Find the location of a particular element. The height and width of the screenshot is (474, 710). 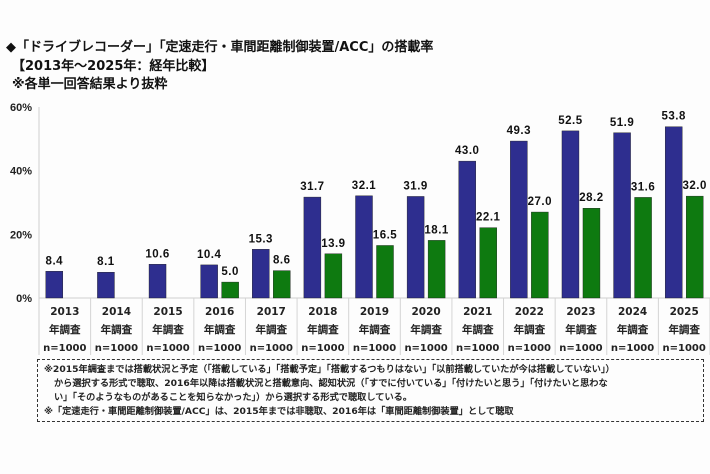

footnote-3: い」「そのようなものがあることを知らなかった」）から選択する形式で聴取している。 is located at coordinates (233, 397).